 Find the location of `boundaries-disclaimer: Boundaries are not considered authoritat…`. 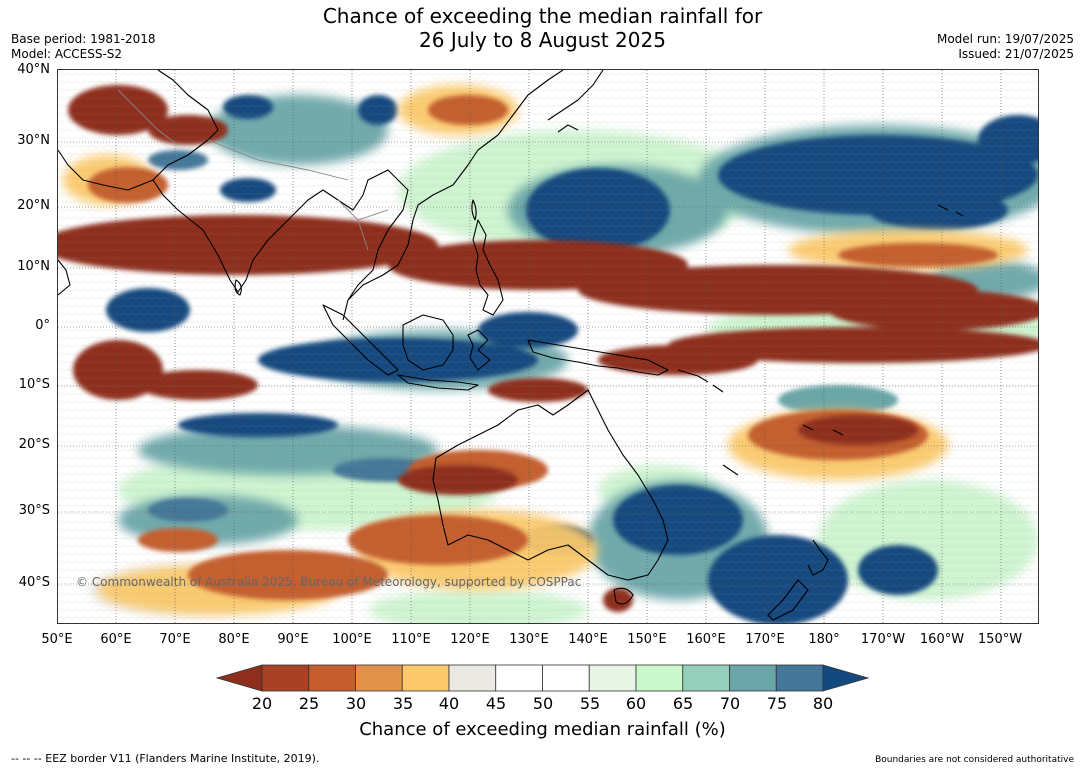

boundaries-disclaimer: Boundaries are not considered authoritat… is located at coordinates (974, 760).